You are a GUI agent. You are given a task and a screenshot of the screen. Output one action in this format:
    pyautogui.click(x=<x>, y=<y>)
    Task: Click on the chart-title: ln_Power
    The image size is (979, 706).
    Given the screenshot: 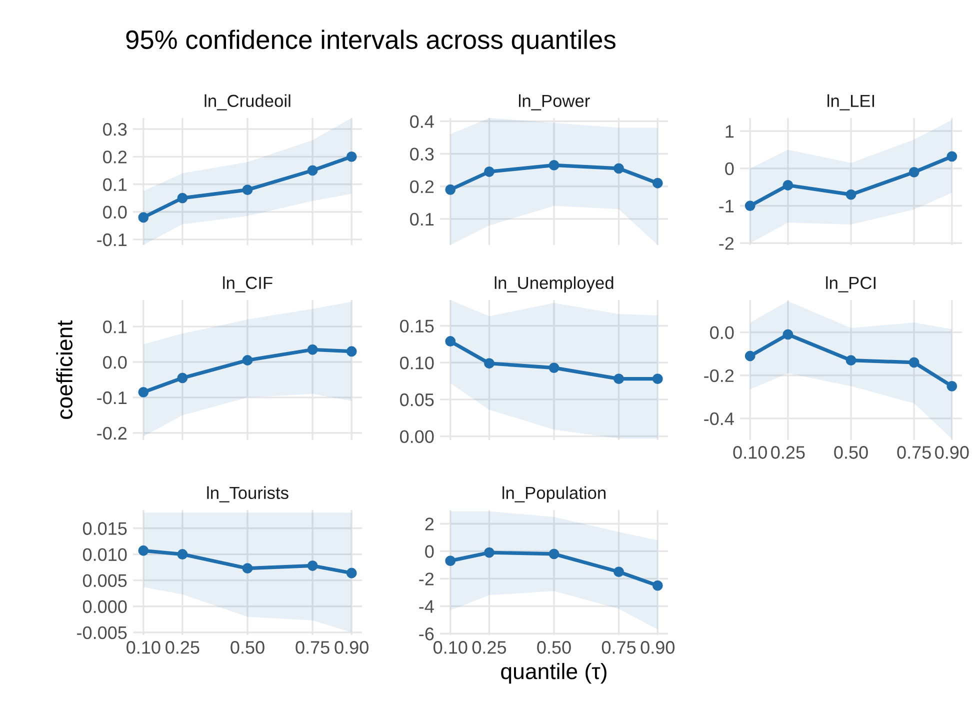 What is the action you would take?
    pyautogui.click(x=554, y=102)
    